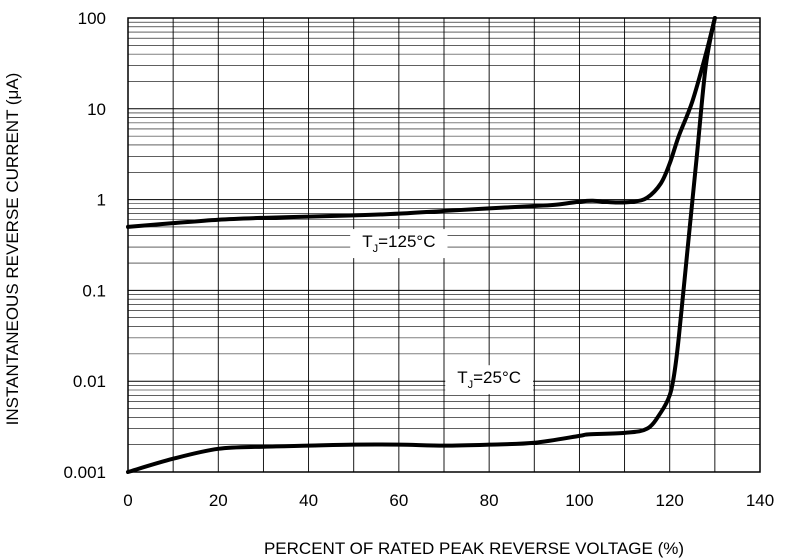 The height and width of the screenshot is (560, 786). I want to click on x-tick-label: 0, so click(127, 500).